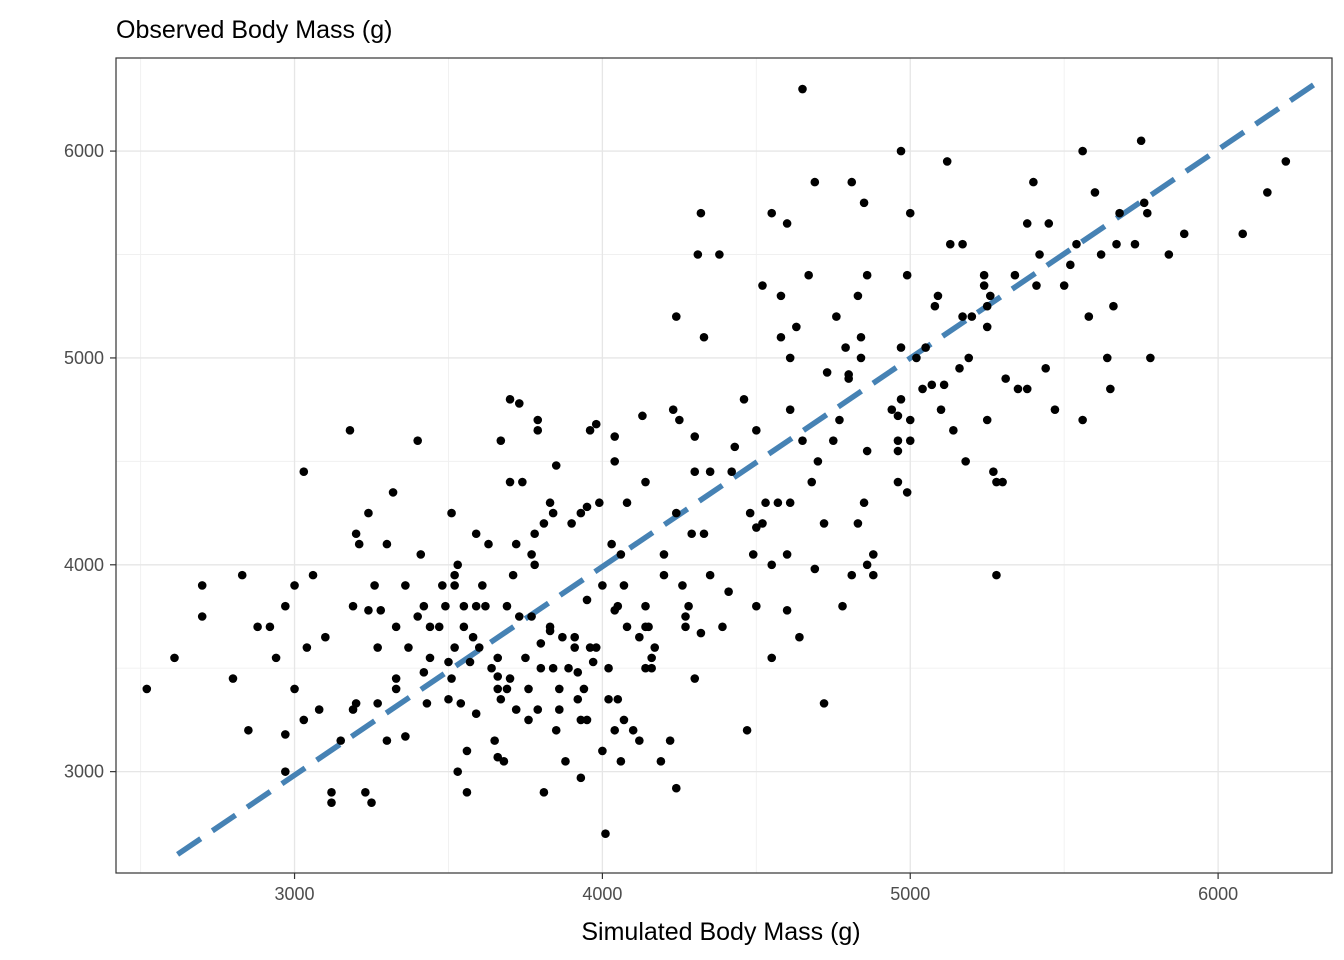  What do you see at coordinates (720, 932) in the screenshot?
I see `x-axis-label: Simulated Body Mass (g)` at bounding box center [720, 932].